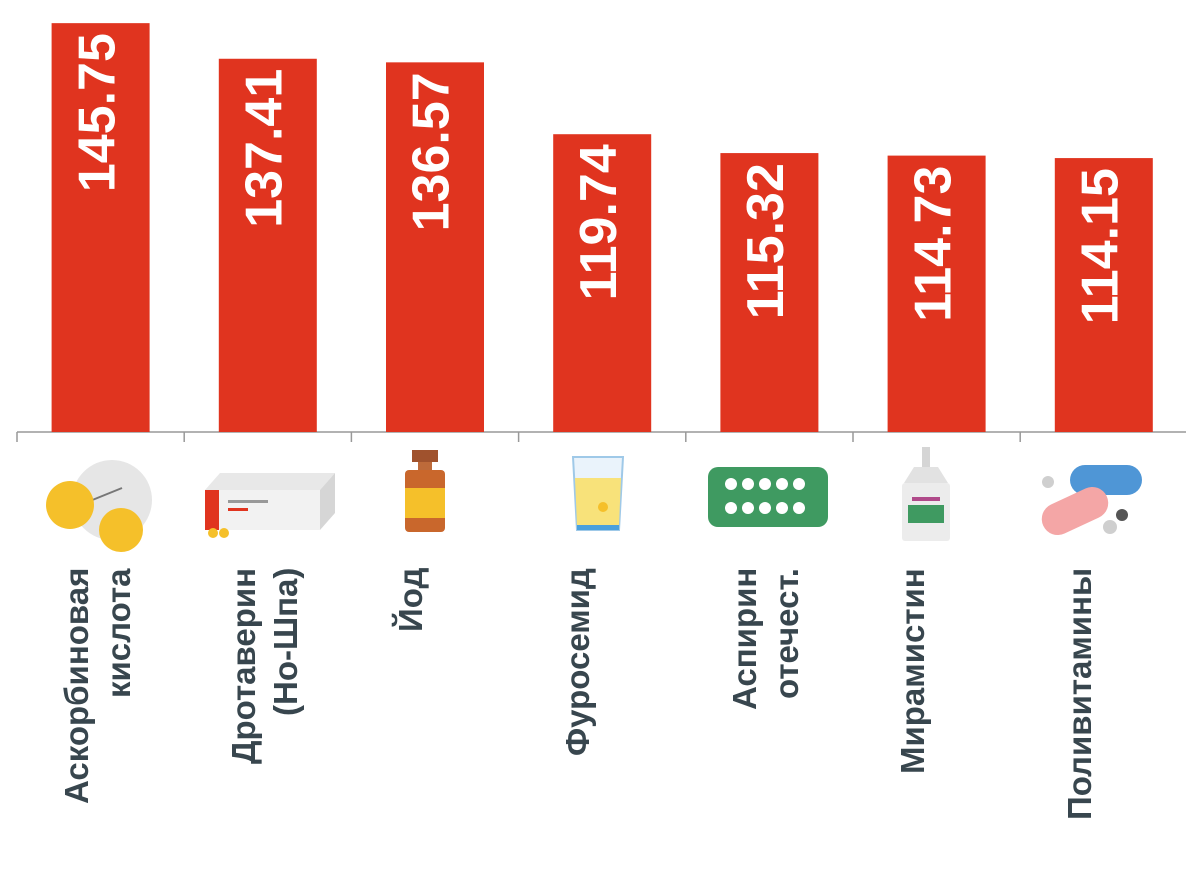  What do you see at coordinates (766, 639) in the screenshot?
I see `x-tick-label: Аспирин отечест.` at bounding box center [766, 639].